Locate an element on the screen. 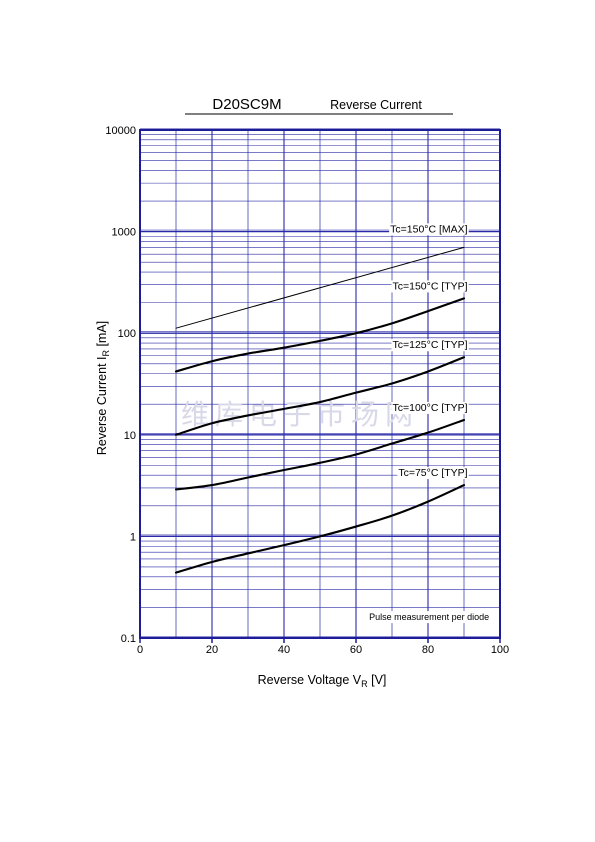 The width and height of the screenshot is (595, 842). y-axis-label: Reverse Current IR [mA] is located at coordinates (103, 388).